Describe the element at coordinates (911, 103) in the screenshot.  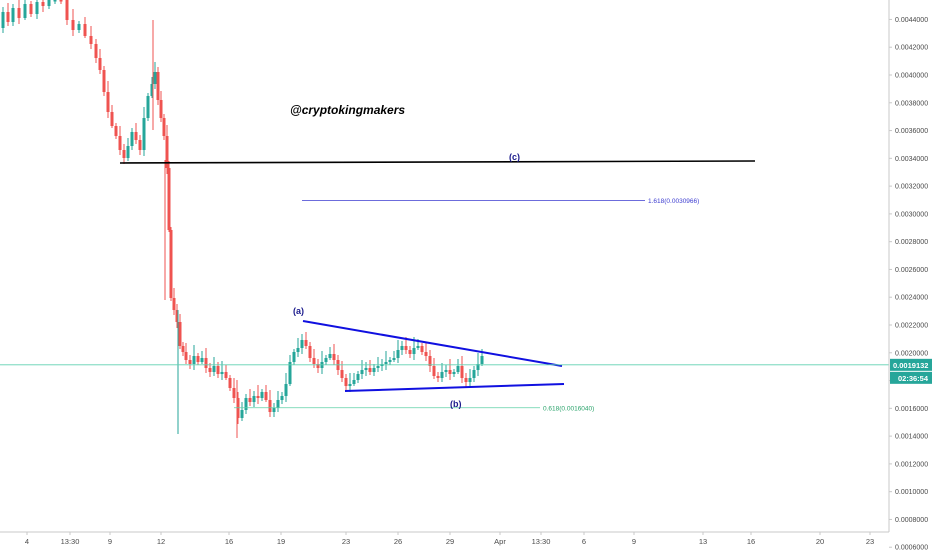
I see `price-tick-label: 0.0038000` at that location.